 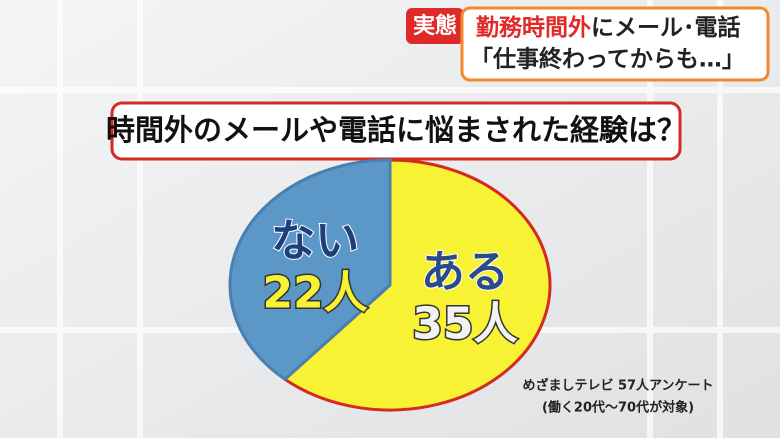 I want to click on chart-title: 時間外のメールや電話に悩まされた経験は？, so click(x=396, y=130).